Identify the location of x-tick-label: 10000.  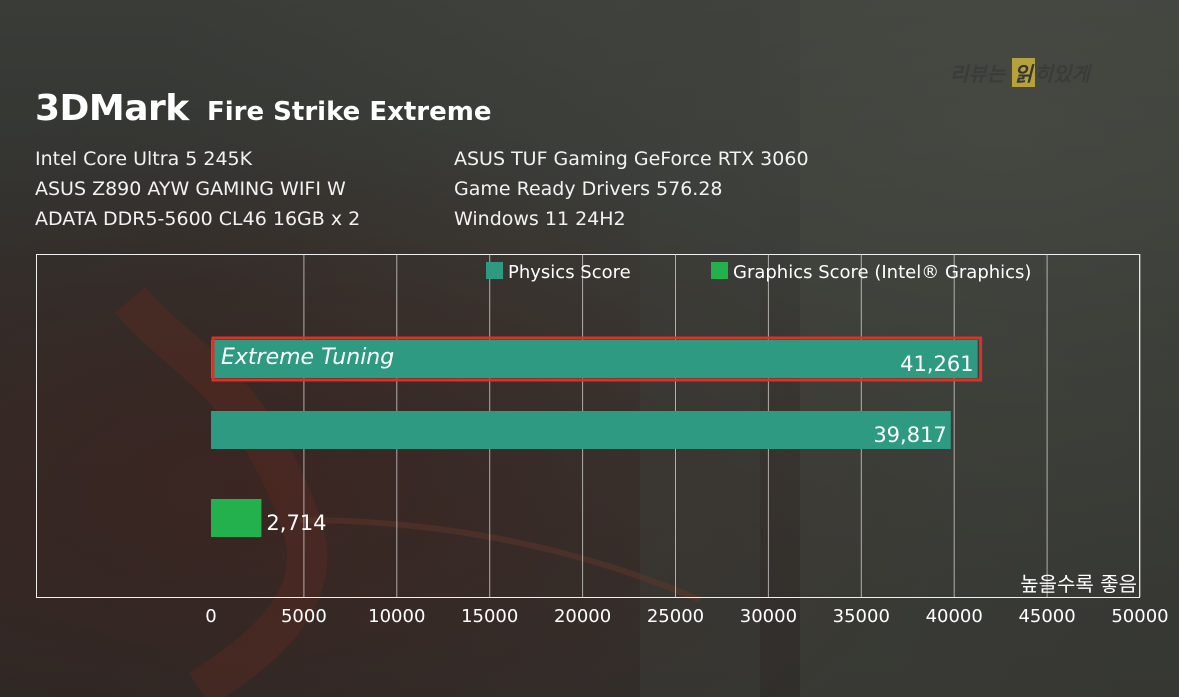
(396, 616).